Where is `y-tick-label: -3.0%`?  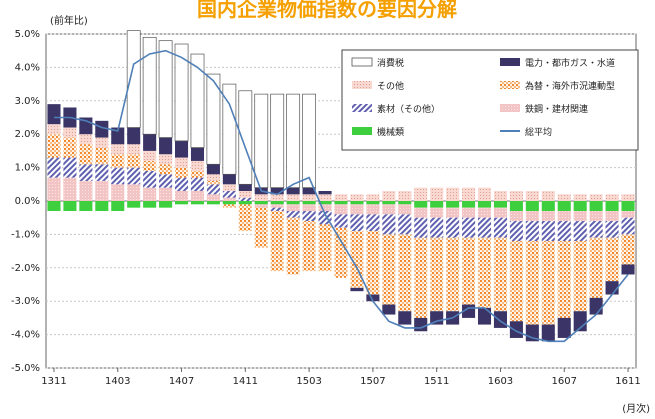 y-tick-label: -3.0% is located at coordinates (25, 301).